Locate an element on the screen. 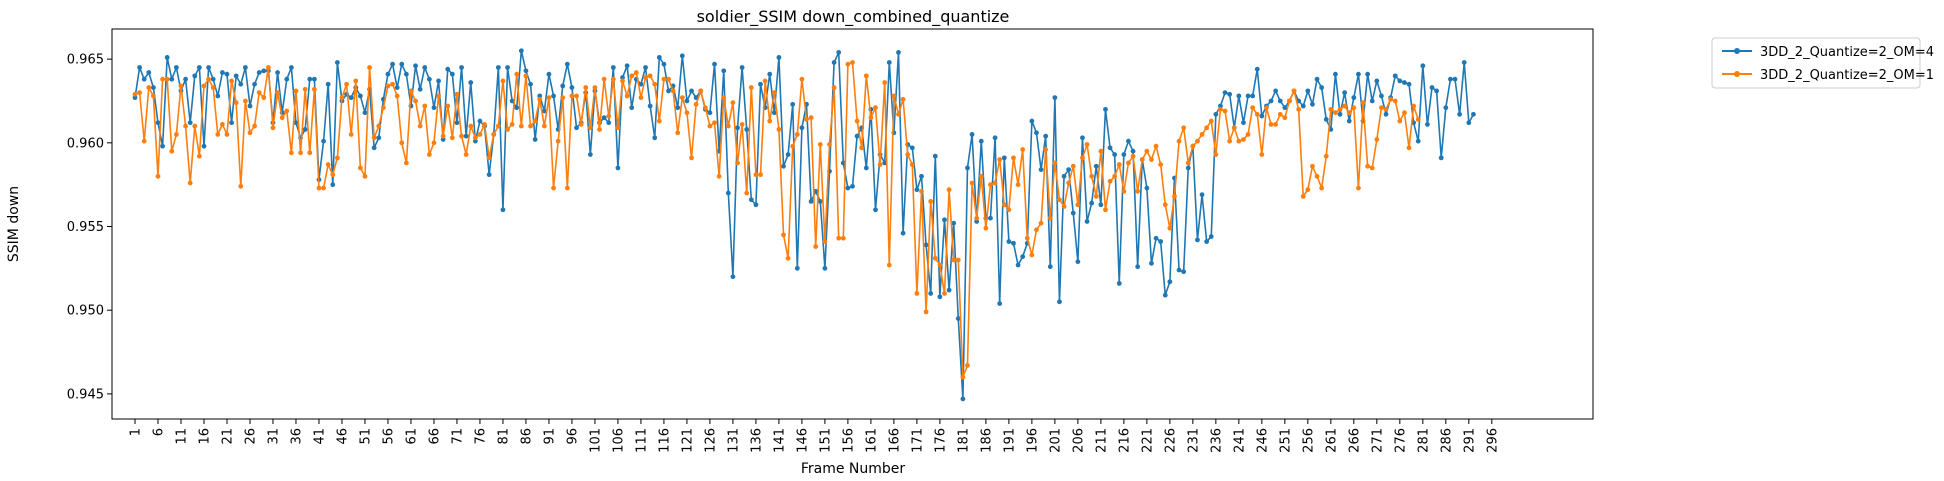 Image resolution: width=1944 pixels, height=481 pixels. x-tick-label: 201 is located at coordinates (1055, 440).